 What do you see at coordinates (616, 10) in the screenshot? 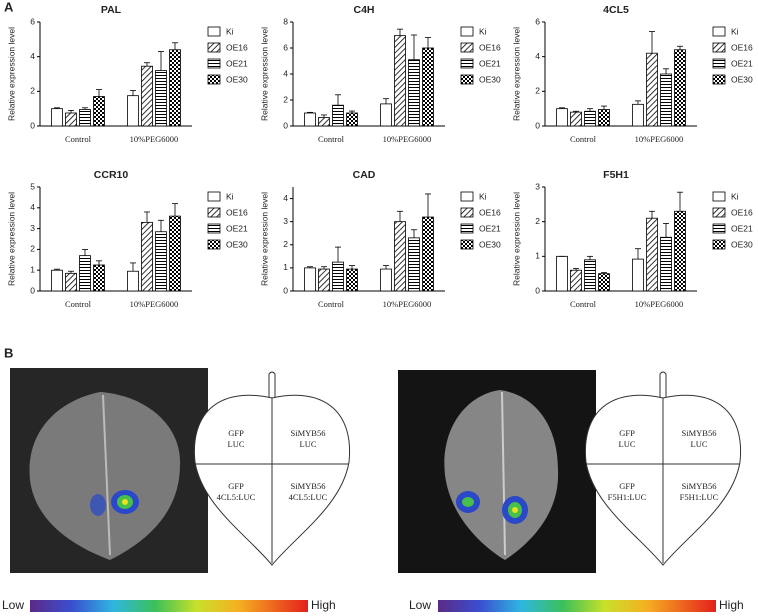
I see `chart-title: 4CL5` at bounding box center [616, 10].